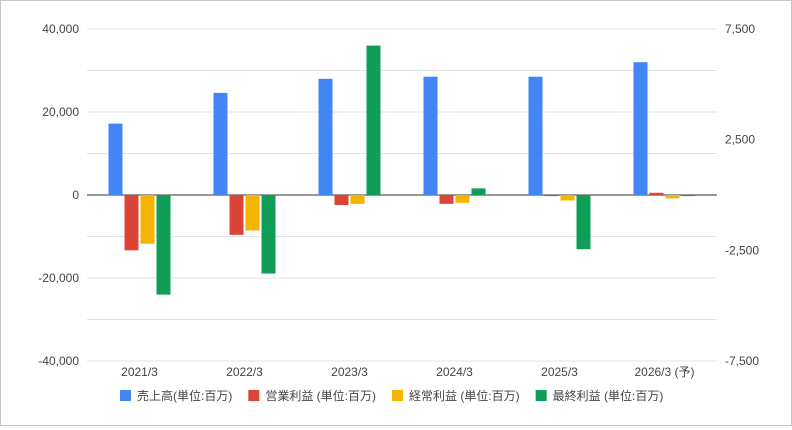 The image size is (792, 430). What do you see at coordinates (58, 278) in the screenshot?
I see `left-tick-label: -20,000` at bounding box center [58, 278].